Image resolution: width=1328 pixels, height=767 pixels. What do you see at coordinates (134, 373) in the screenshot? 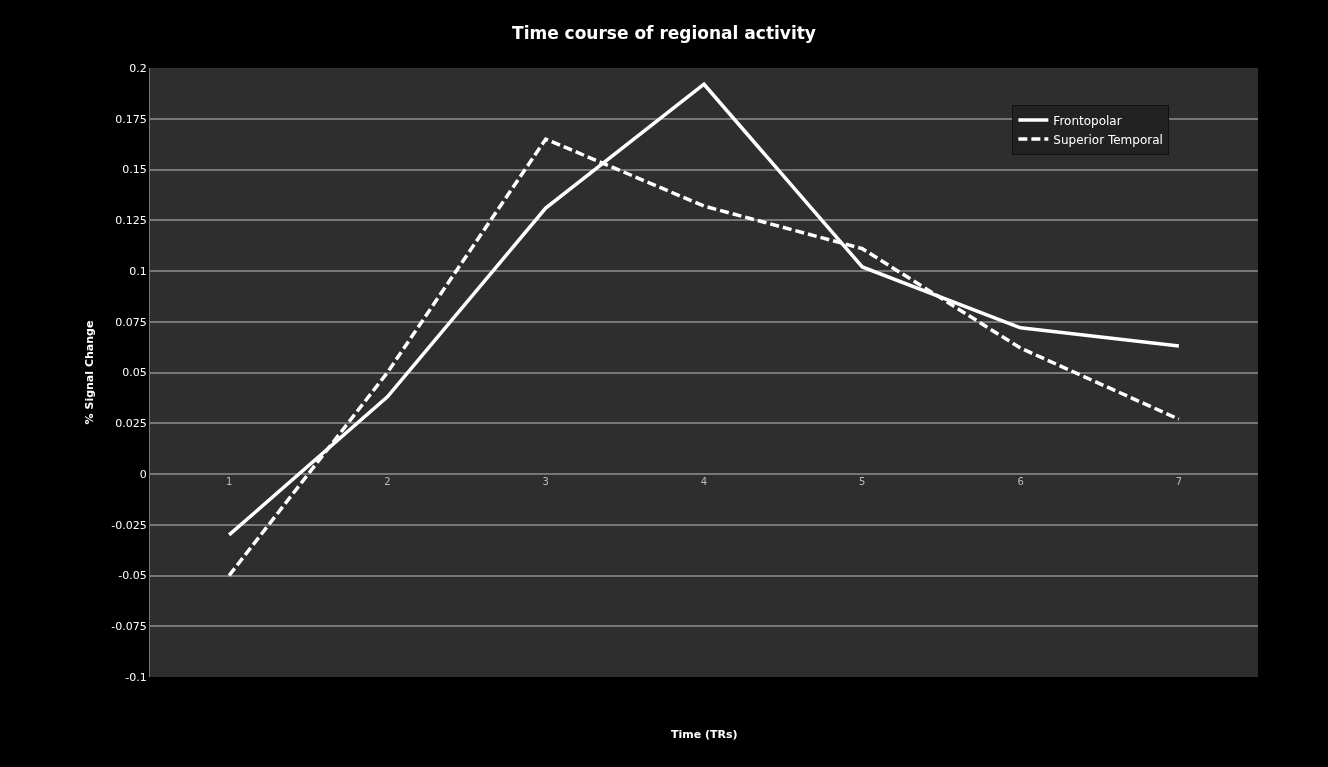
I see `y-tick-label: 0.05` at bounding box center [134, 373].